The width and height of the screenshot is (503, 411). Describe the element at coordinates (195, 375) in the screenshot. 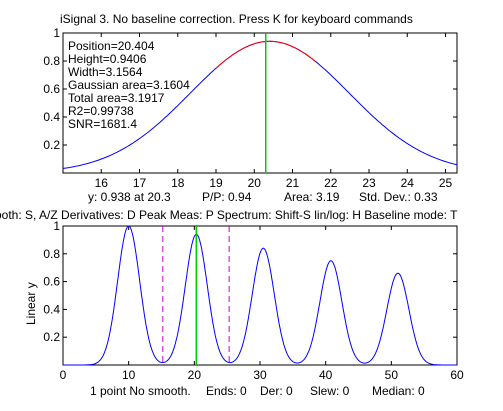

I see `bottom-xtick-label: 20` at that location.